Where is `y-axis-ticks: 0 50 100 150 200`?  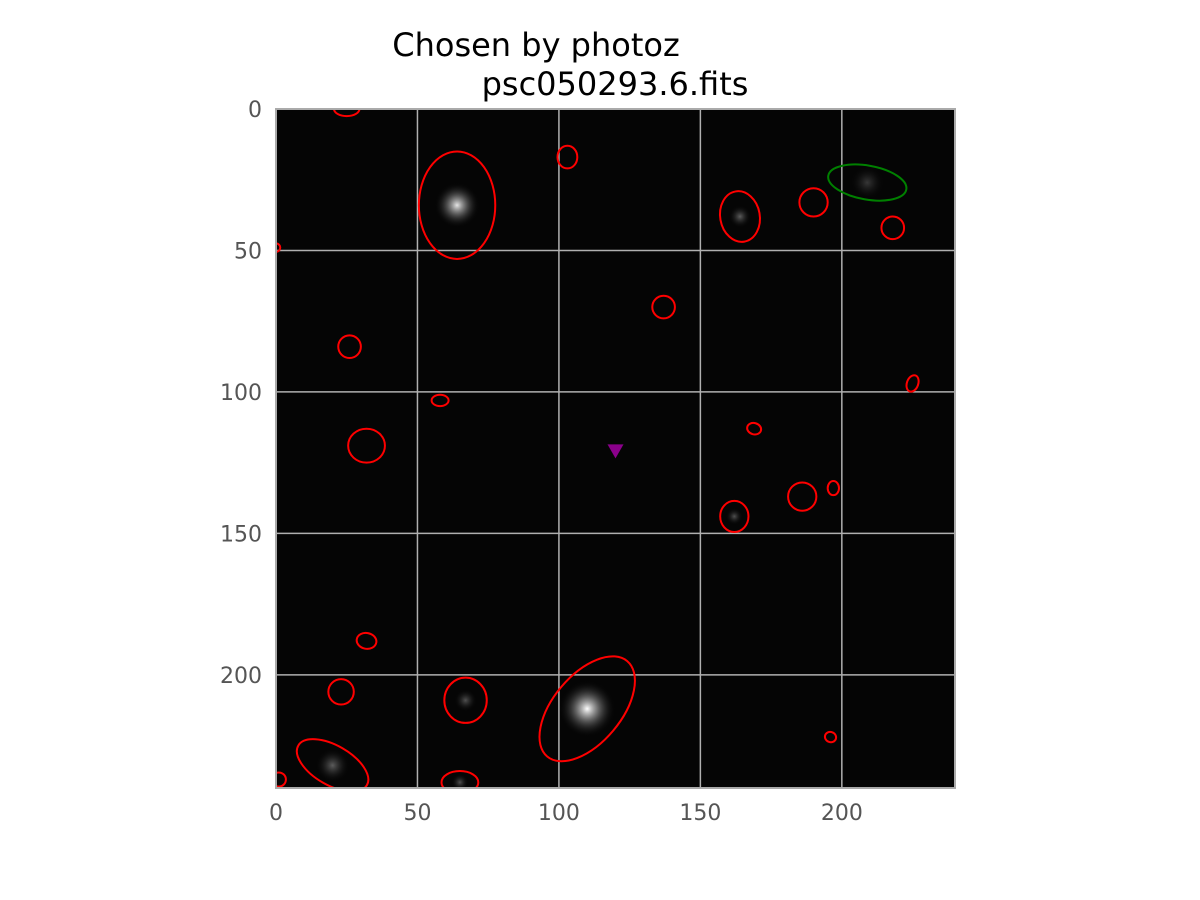 y-axis-ticks: 0 50 100 150 200 is located at coordinates (241, 393).